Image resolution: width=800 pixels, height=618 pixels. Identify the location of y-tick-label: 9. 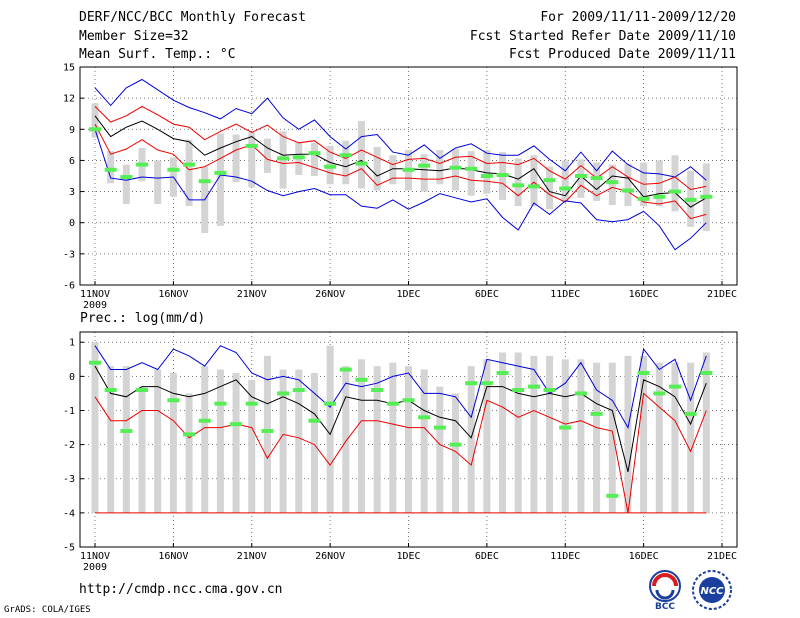
(72, 130).